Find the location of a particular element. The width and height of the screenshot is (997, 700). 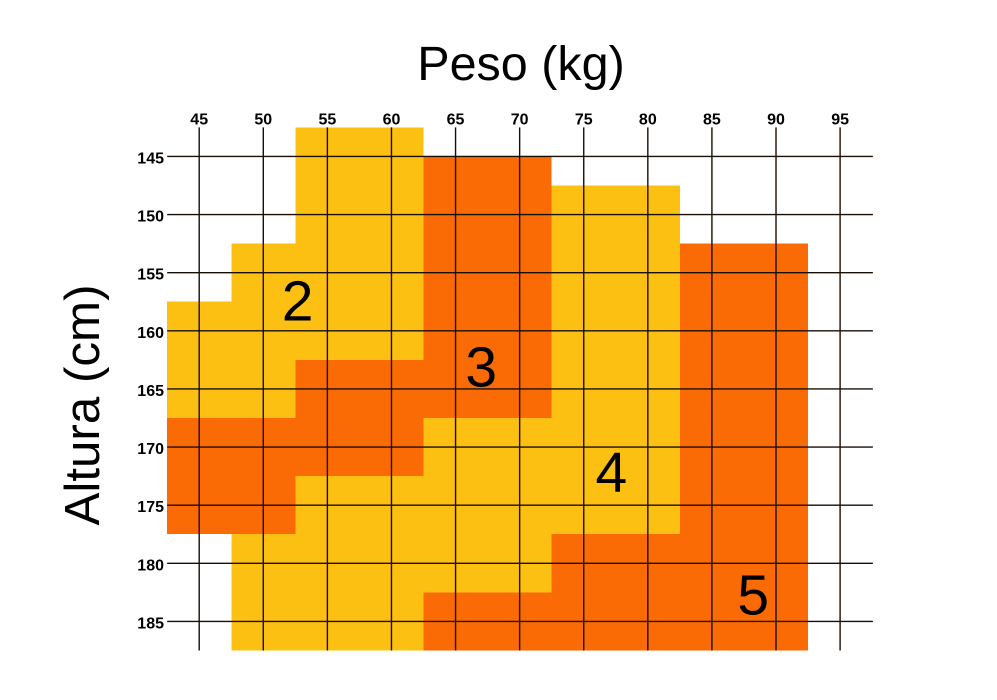

svg-text: Altura (cm) is located at coordinates (82, 404).